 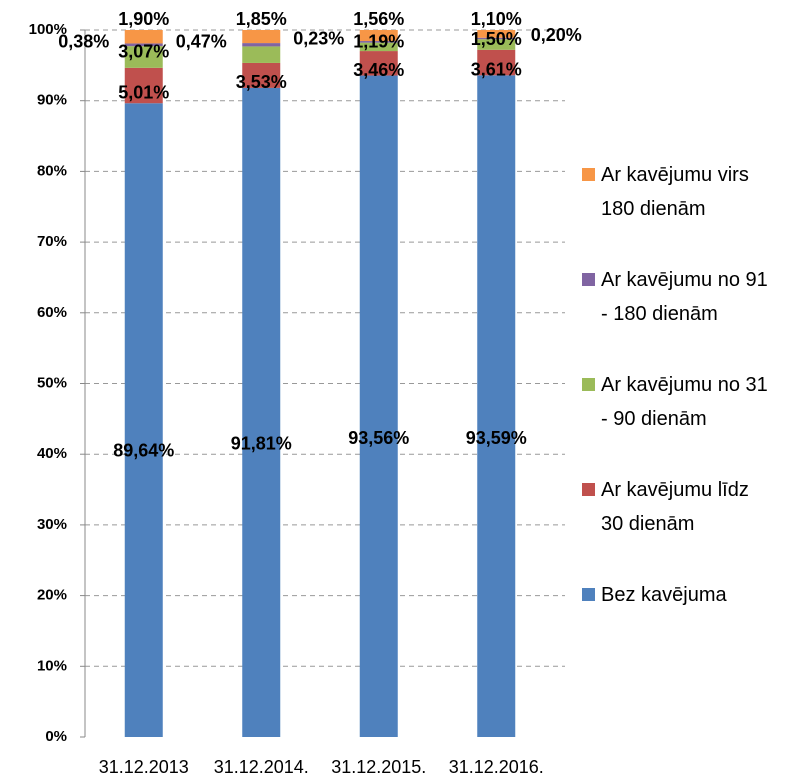 I want to click on data-label: 1,10%, so click(x=496, y=19).